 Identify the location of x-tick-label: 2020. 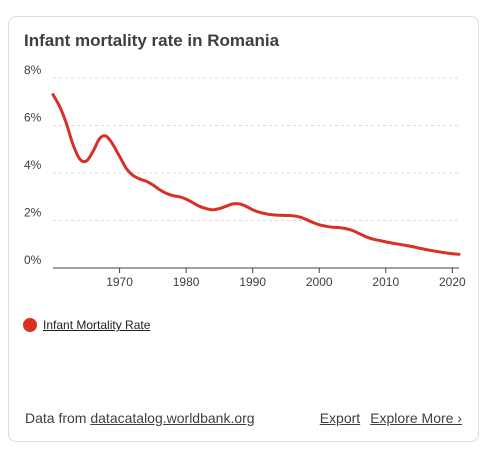
(452, 282).